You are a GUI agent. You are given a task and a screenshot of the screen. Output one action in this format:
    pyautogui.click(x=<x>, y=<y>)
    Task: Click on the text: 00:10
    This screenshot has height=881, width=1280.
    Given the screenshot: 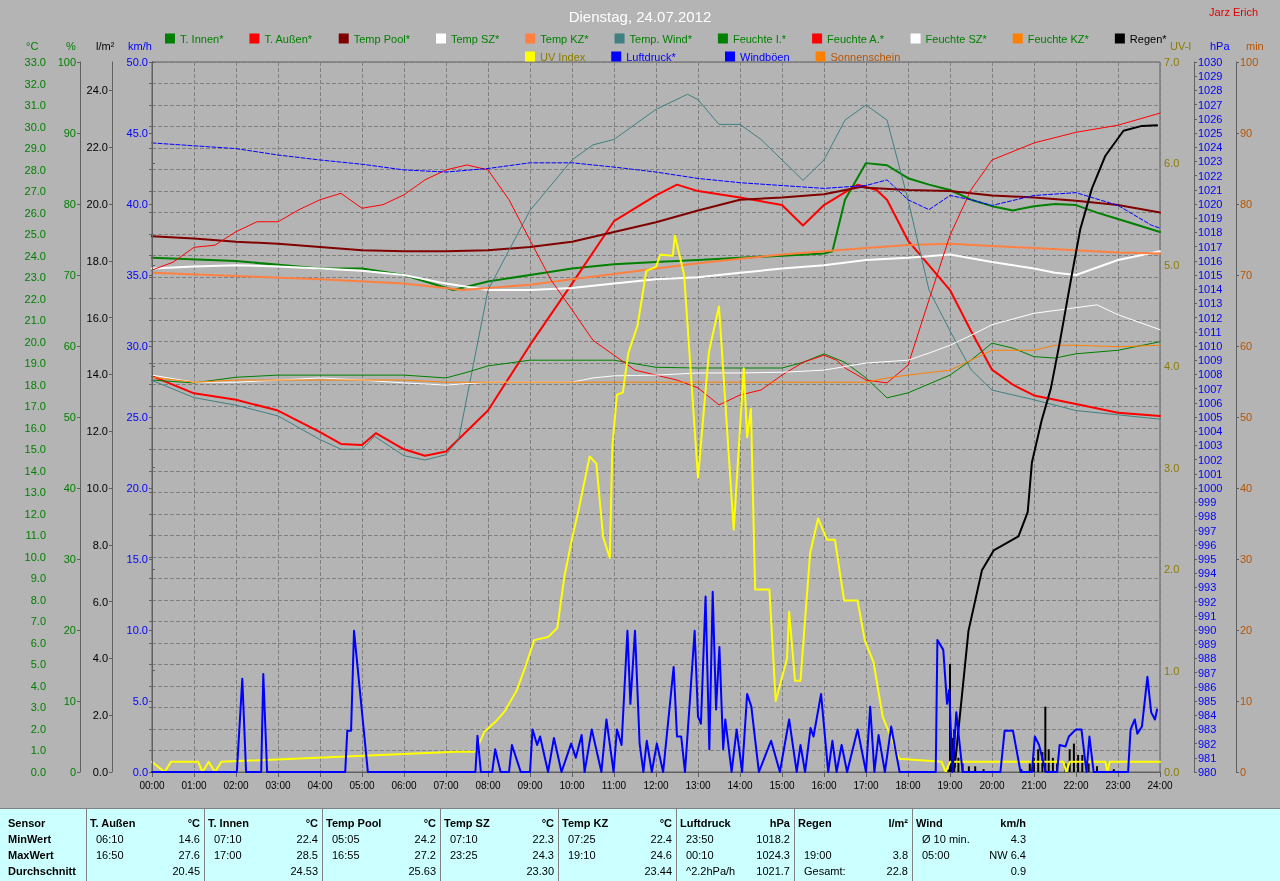 What is the action you would take?
    pyautogui.click(x=700, y=855)
    